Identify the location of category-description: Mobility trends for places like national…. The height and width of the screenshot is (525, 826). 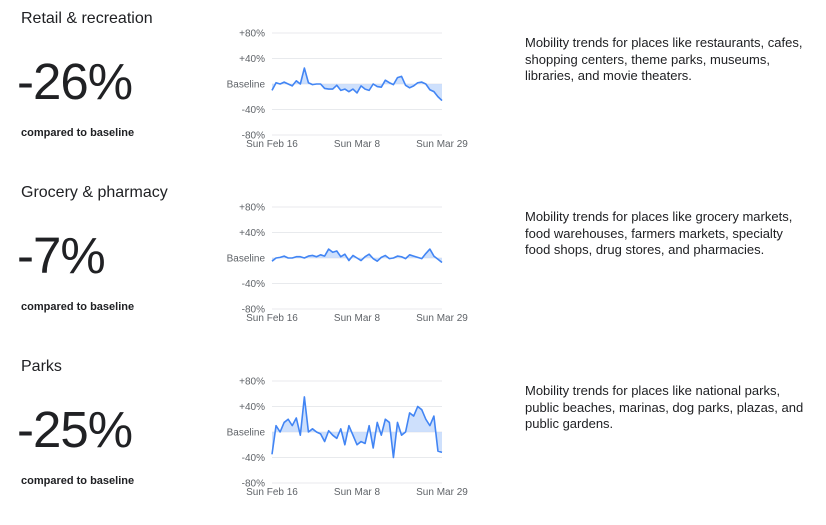
(664, 407).